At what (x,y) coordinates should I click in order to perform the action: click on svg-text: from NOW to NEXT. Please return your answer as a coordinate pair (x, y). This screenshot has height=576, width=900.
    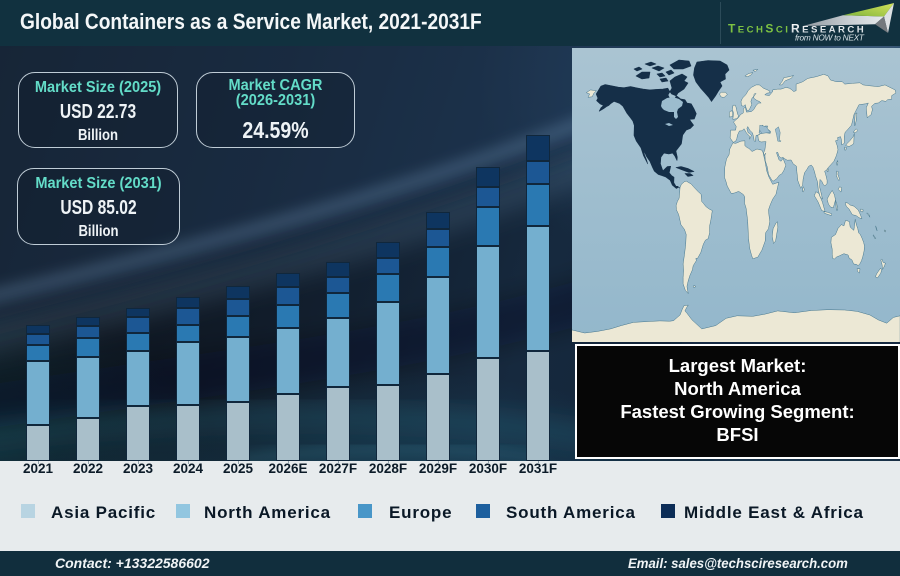
    Looking at the image, I should click on (830, 38).